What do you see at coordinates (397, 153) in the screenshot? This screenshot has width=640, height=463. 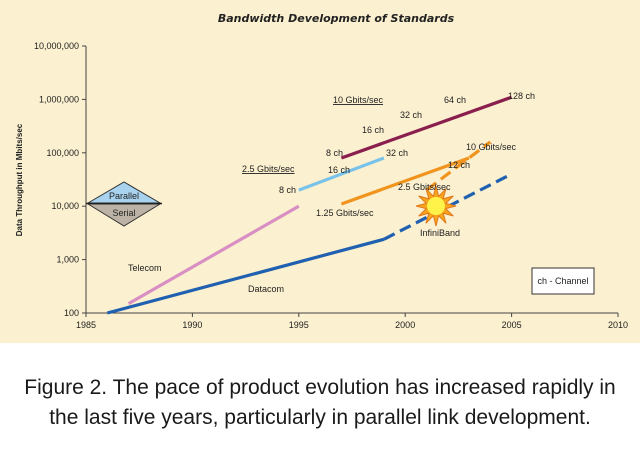 I see `annotation-32ch-b: 32 ch` at bounding box center [397, 153].